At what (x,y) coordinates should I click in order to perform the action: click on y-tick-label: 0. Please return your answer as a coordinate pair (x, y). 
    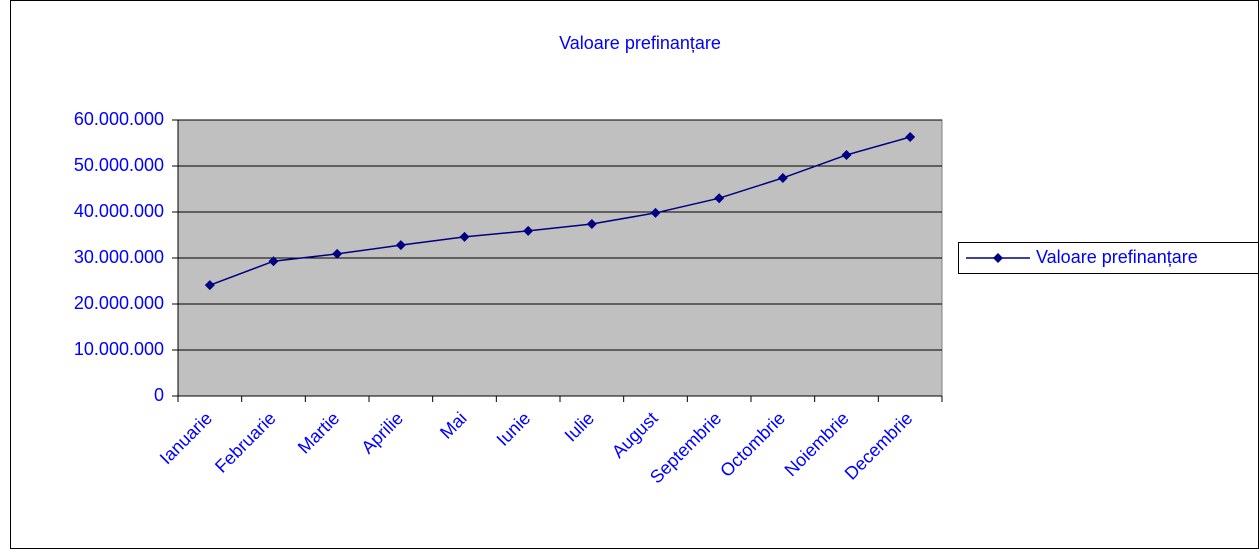
    Looking at the image, I should click on (159, 395).